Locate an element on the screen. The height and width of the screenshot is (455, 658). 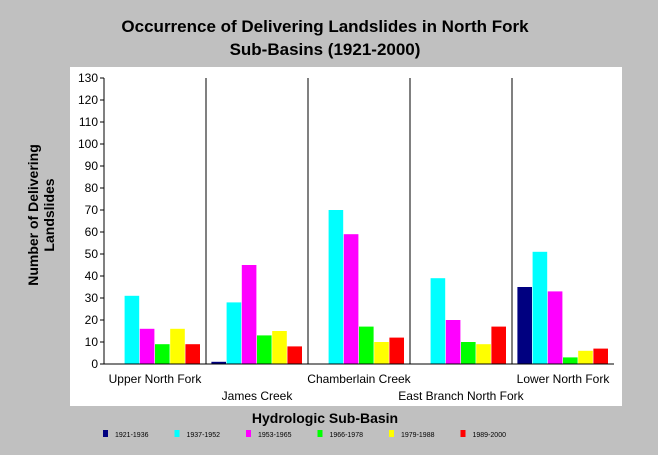
y-tick-label: 70 is located at coordinates (92, 210).